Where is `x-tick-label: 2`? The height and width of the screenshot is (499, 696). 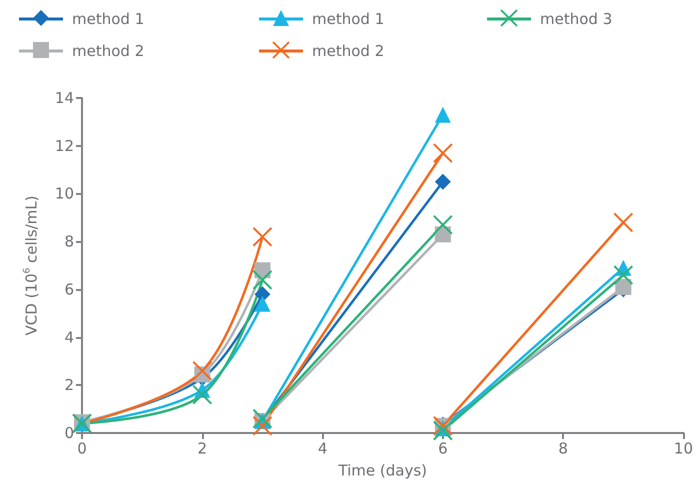
x-tick-label: 2 is located at coordinates (203, 449).